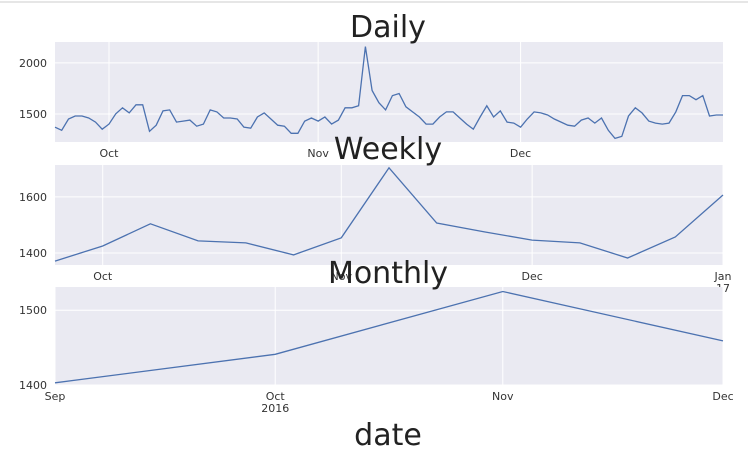 The width and height of the screenshot is (748, 459). Describe the element at coordinates (275, 402) in the screenshot. I see `x-tick-label: Oct 2016` at that location.